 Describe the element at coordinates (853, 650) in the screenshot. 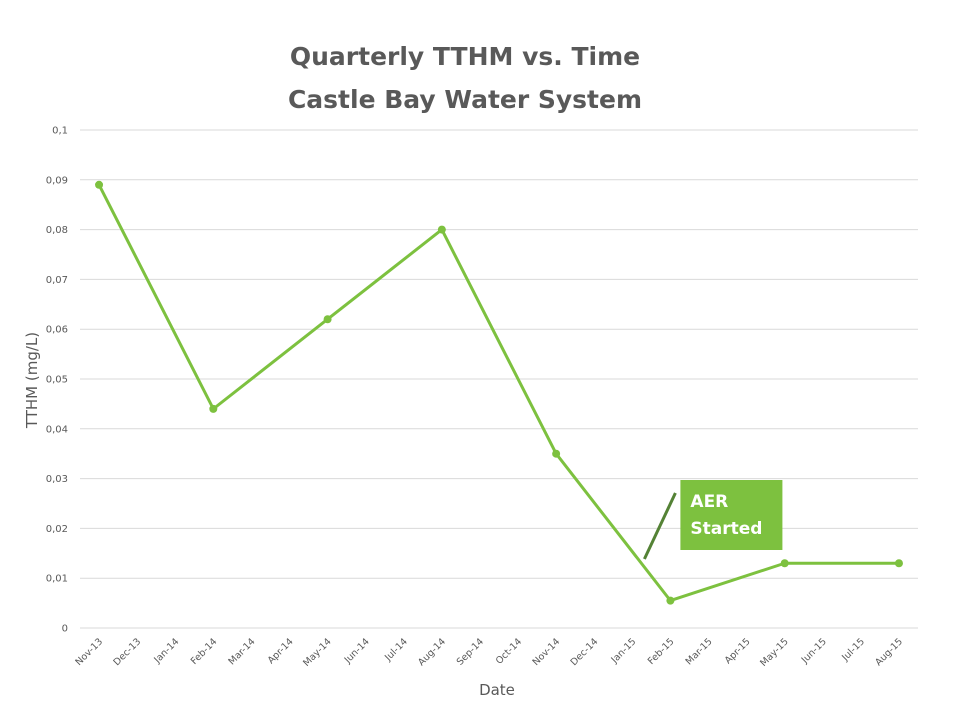

I see `x-tick-label: Jul-15` at that location.